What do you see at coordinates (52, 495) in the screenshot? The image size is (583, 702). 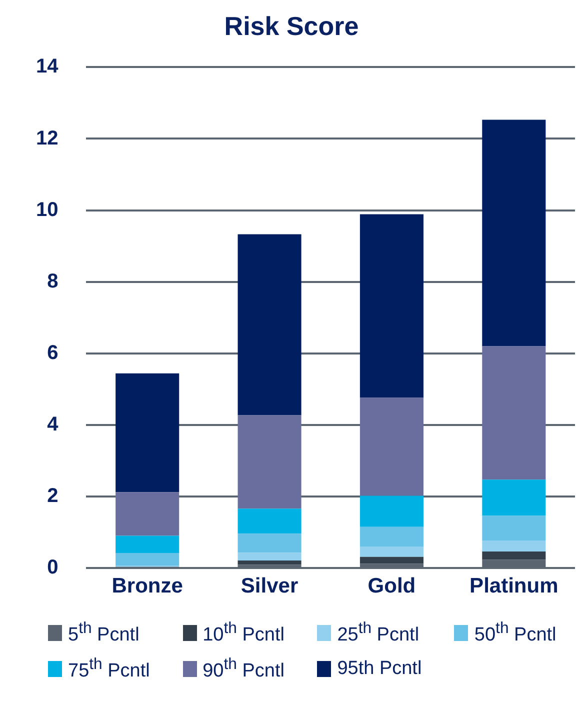 I see `y-tick-label: 2` at bounding box center [52, 495].